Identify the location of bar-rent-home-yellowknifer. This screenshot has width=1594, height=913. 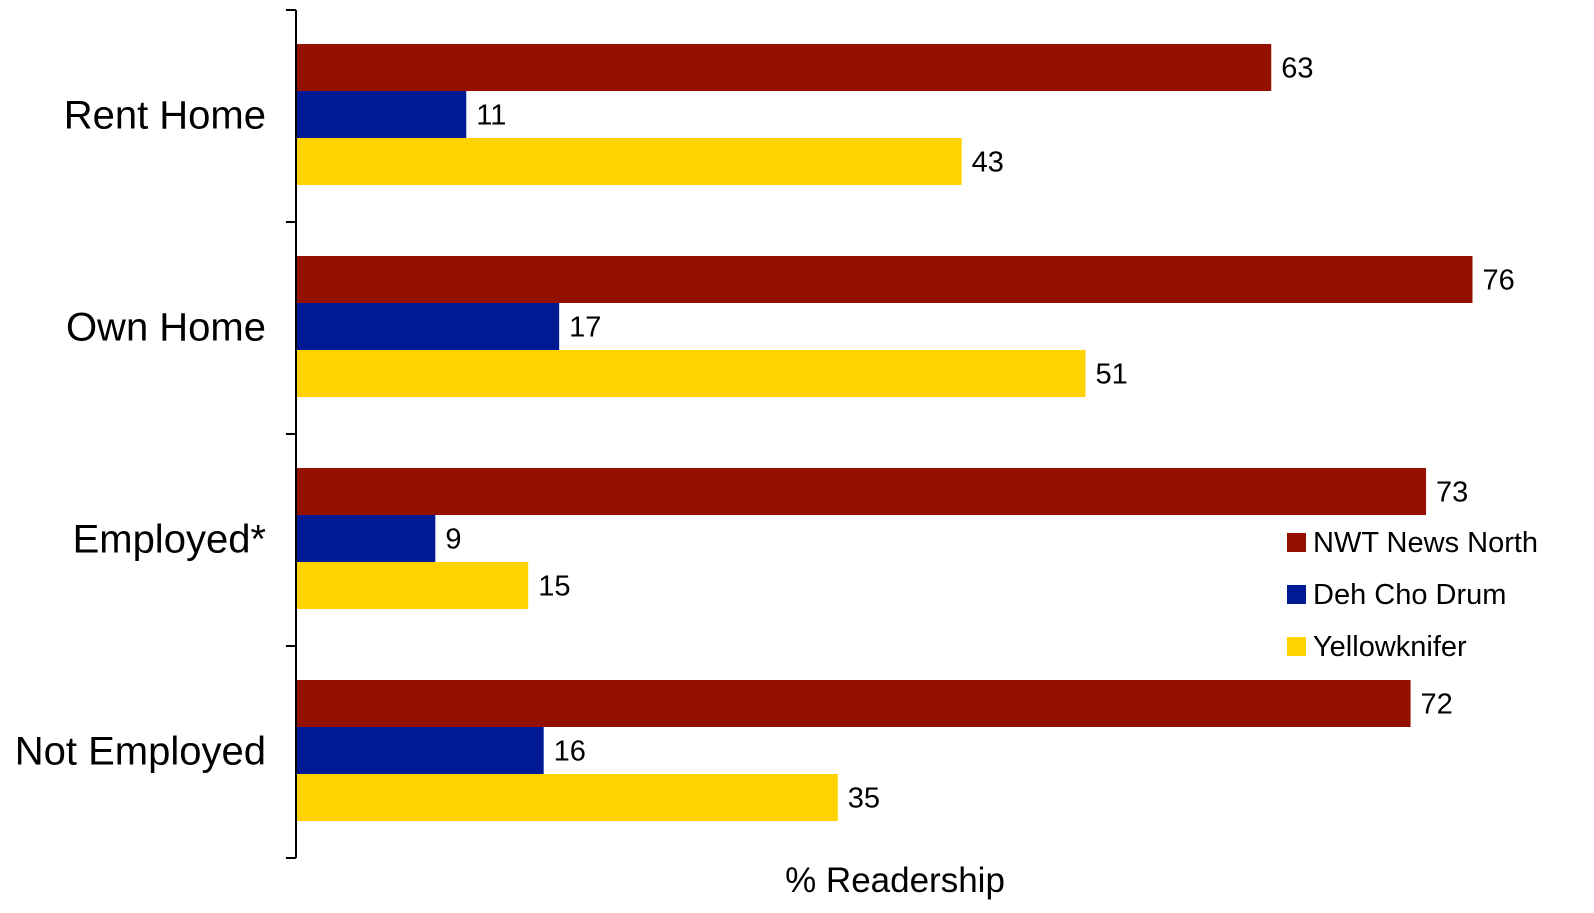
(629, 161).